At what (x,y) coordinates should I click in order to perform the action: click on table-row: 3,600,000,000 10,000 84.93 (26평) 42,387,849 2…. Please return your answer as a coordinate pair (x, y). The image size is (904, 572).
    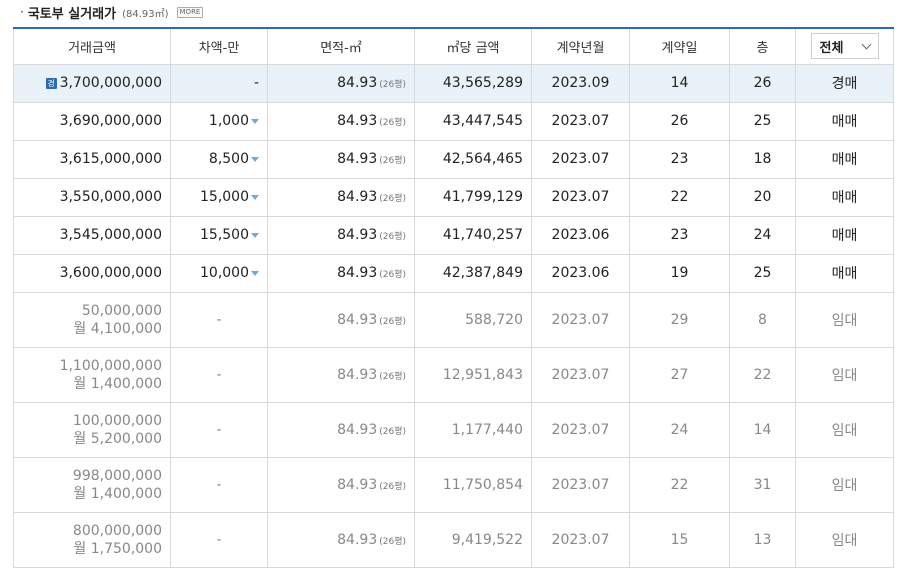
    Looking at the image, I should click on (453, 273).